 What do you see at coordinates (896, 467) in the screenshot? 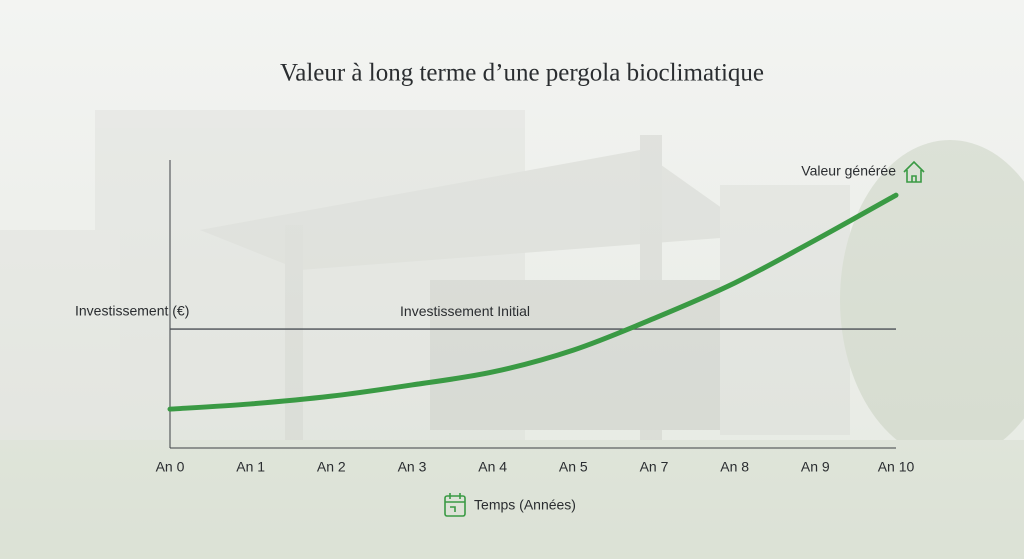
I see `x-tick-label: An 10` at bounding box center [896, 467].